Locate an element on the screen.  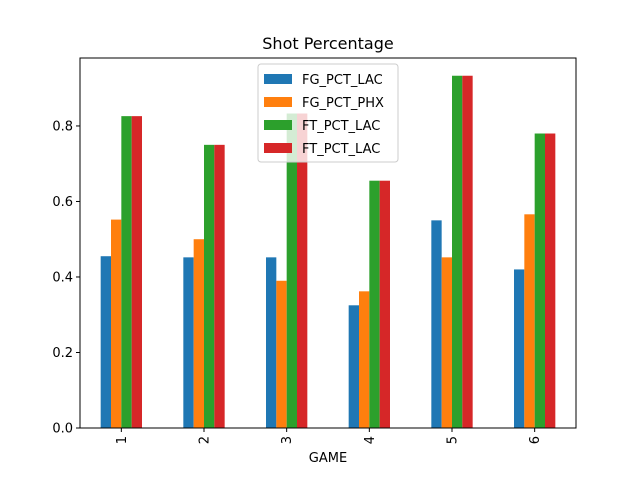
x-tick-label: 2 is located at coordinates (205, 440).